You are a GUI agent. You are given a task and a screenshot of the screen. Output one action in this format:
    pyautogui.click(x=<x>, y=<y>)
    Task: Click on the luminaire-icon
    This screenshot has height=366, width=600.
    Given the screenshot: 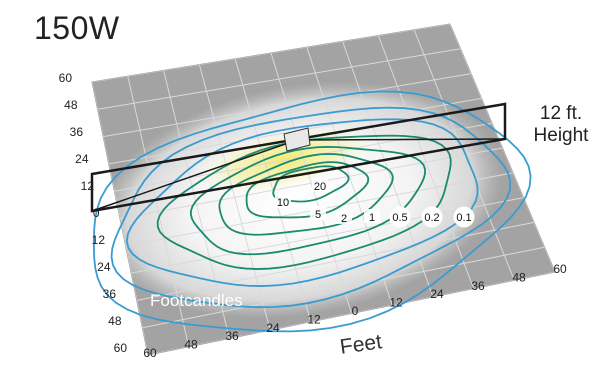 What is the action you would take?
    pyautogui.click(x=297, y=139)
    